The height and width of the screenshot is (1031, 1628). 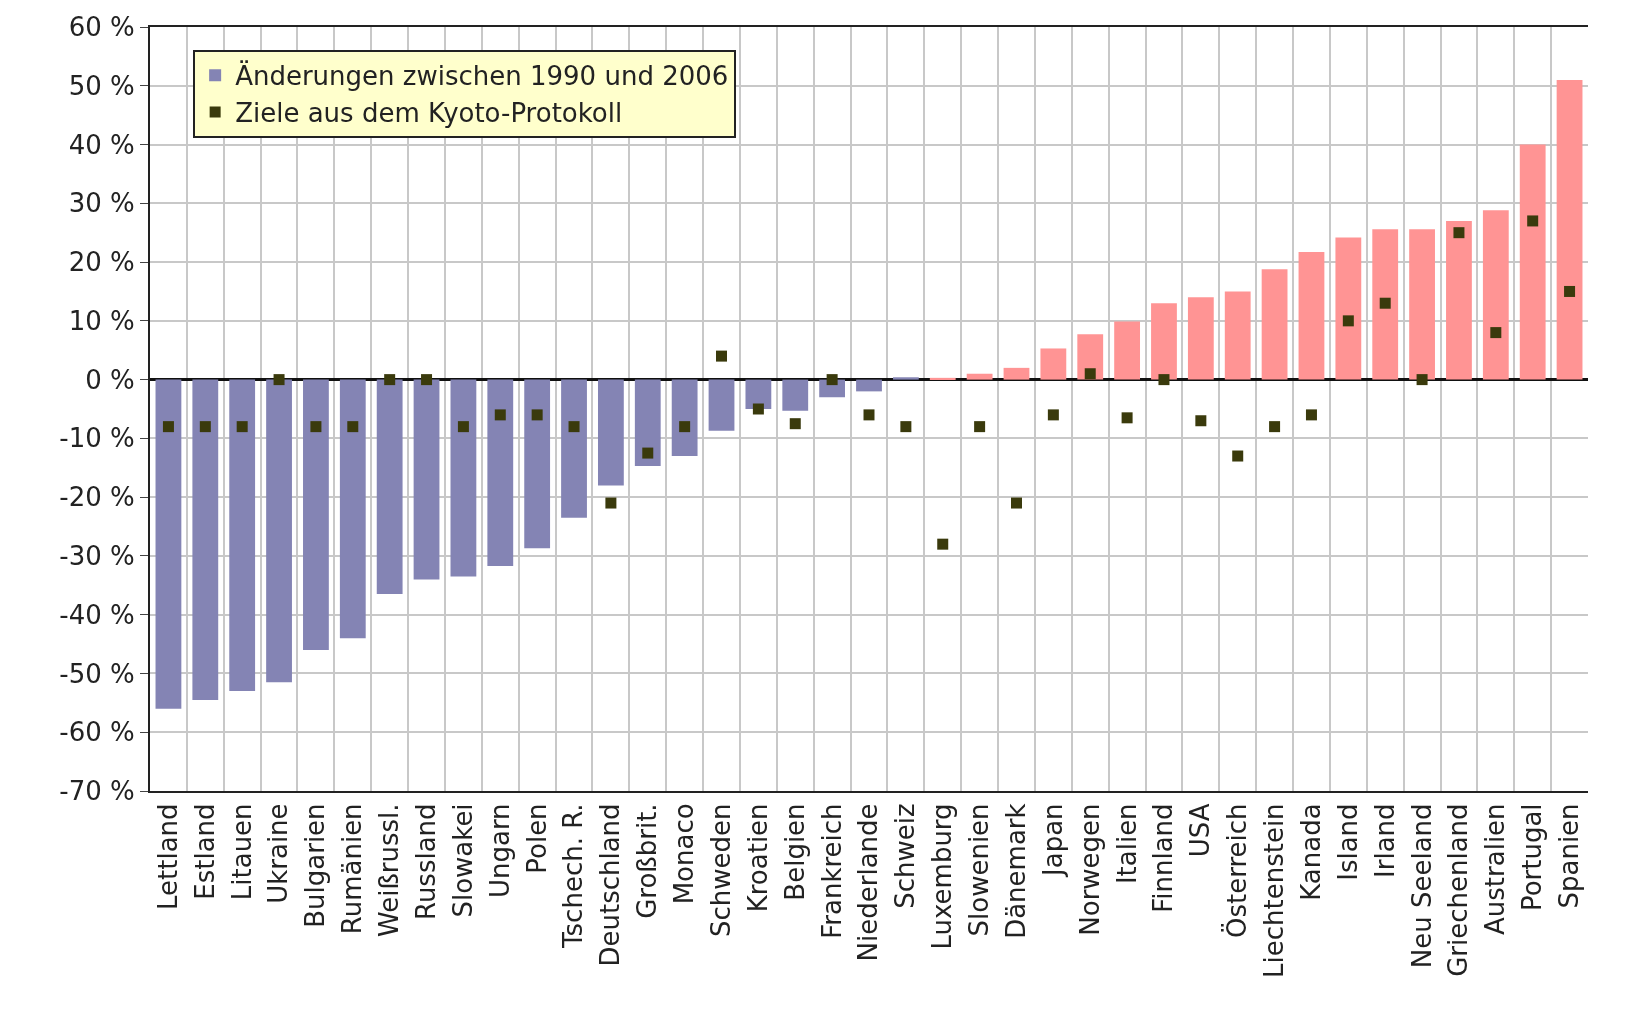 What do you see at coordinates (425, 862) in the screenshot?
I see `x-tick-label: Russland` at bounding box center [425, 862].